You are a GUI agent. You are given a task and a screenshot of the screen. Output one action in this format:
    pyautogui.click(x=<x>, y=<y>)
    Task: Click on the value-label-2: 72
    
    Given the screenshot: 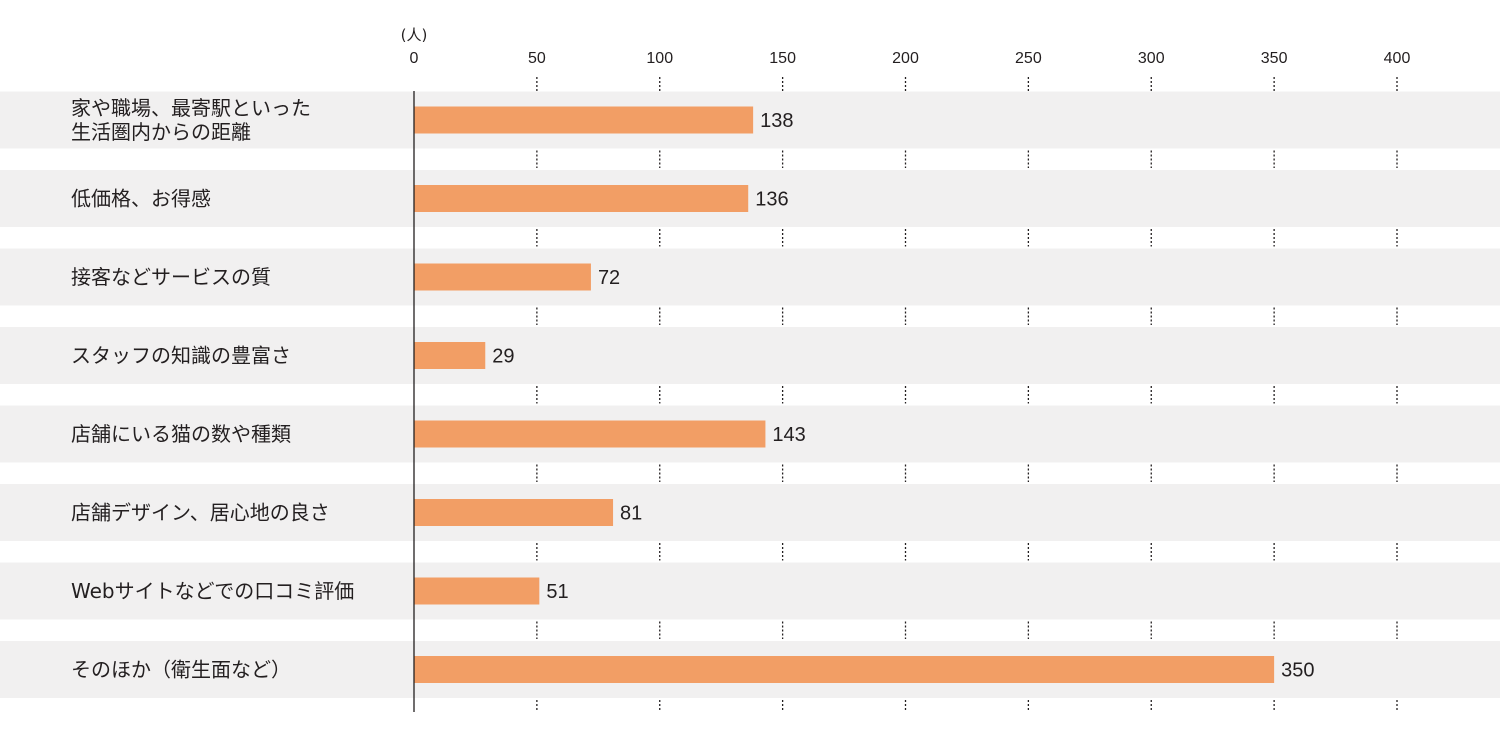 What is the action you would take?
    pyautogui.click(x=609, y=278)
    